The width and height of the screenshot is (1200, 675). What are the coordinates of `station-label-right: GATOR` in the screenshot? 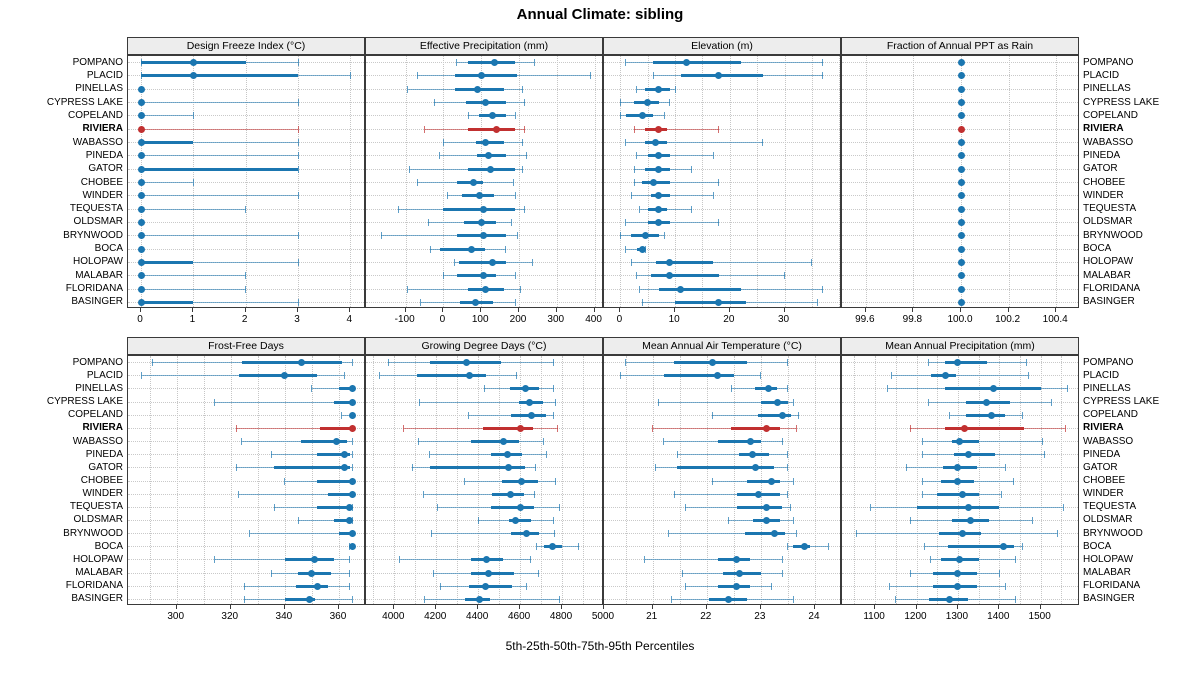 It's located at (1100, 169).